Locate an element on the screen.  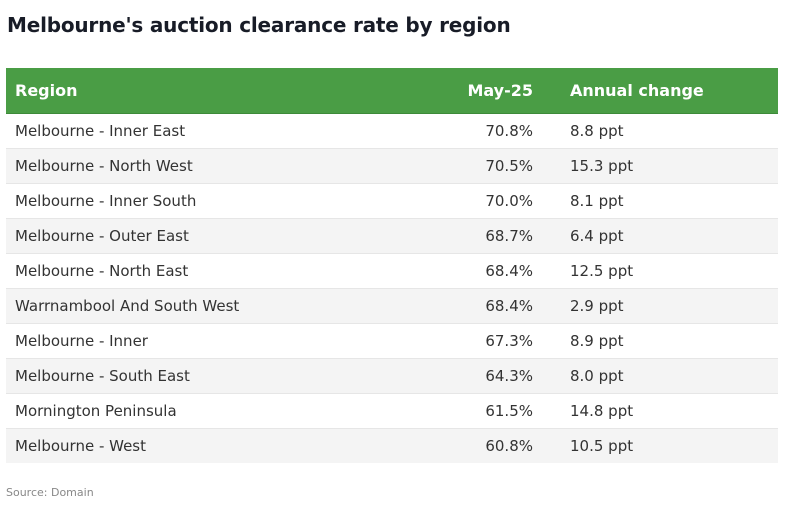
table-row: Melbourne - West 60.8% 10.5 ppt is located at coordinates (392, 445).